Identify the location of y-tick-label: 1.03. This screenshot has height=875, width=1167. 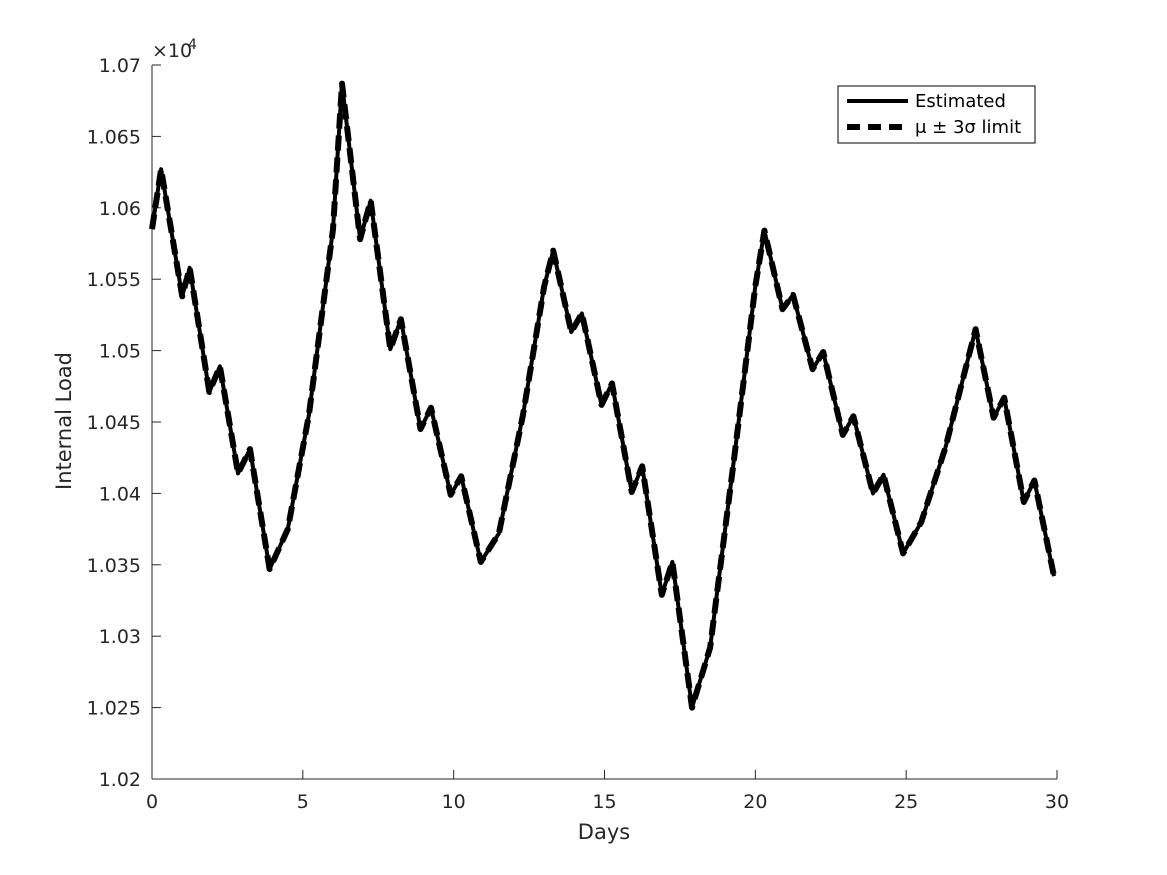
(120, 637).